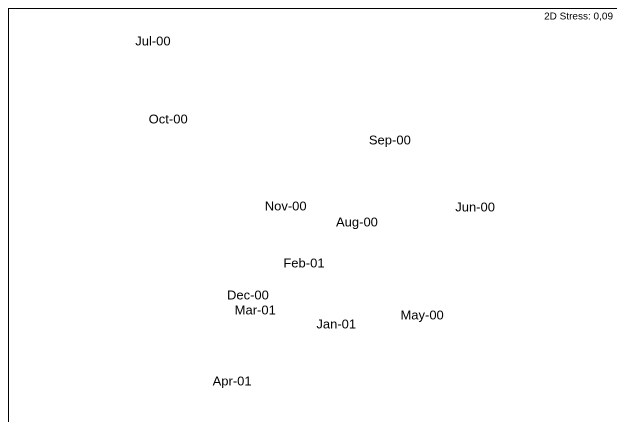  What do you see at coordinates (336, 324) in the screenshot?
I see `point-label: Jan-01` at bounding box center [336, 324].